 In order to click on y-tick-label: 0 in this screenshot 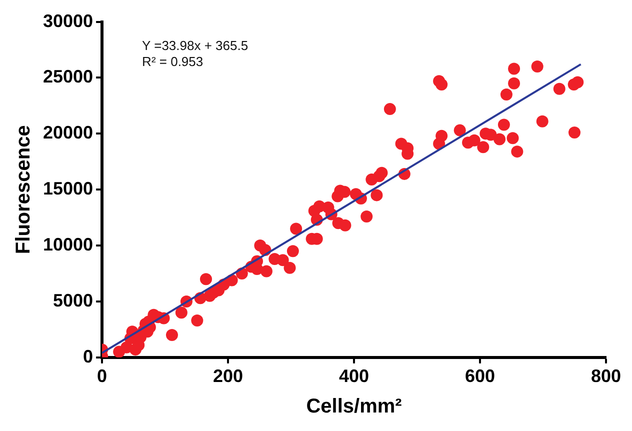, I will do `click(88, 356)`.